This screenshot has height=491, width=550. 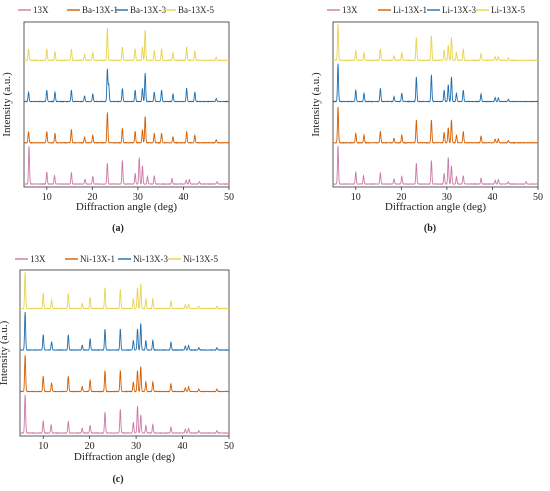 I want to click on legend-label: Li-13X-3, so click(x=459, y=10).